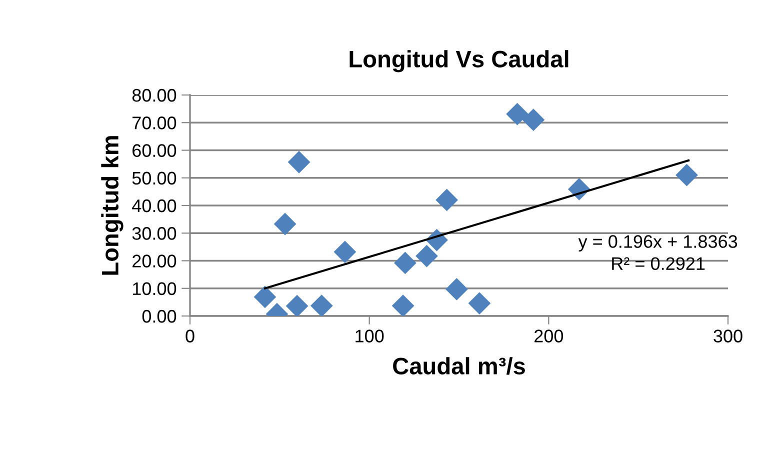  What do you see at coordinates (190, 336) in the screenshot?
I see `x-tick-label: 0` at bounding box center [190, 336].